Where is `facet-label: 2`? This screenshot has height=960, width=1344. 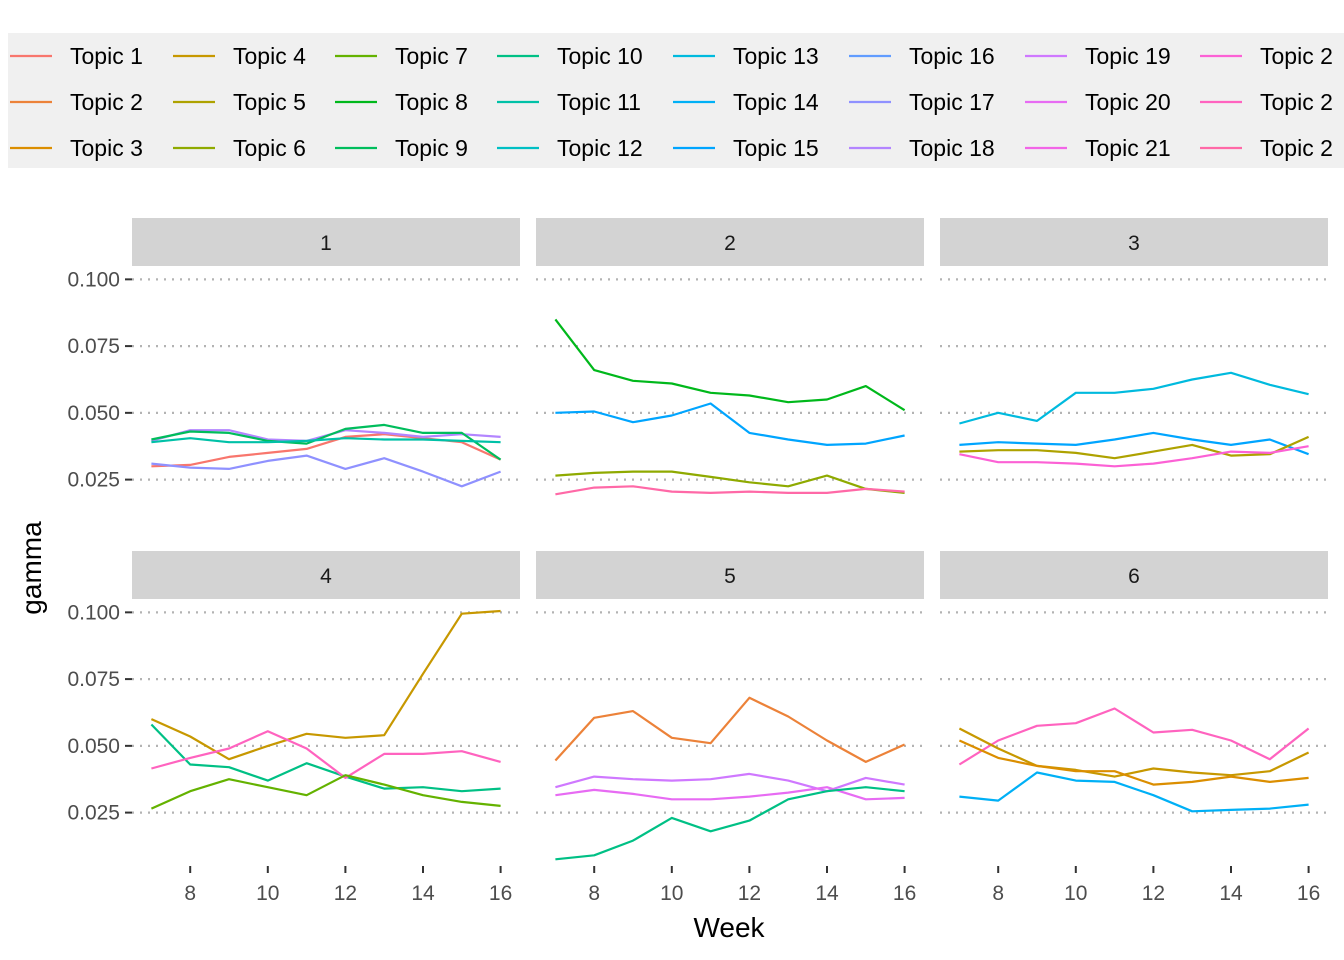
facet-label: 2 is located at coordinates (730, 243).